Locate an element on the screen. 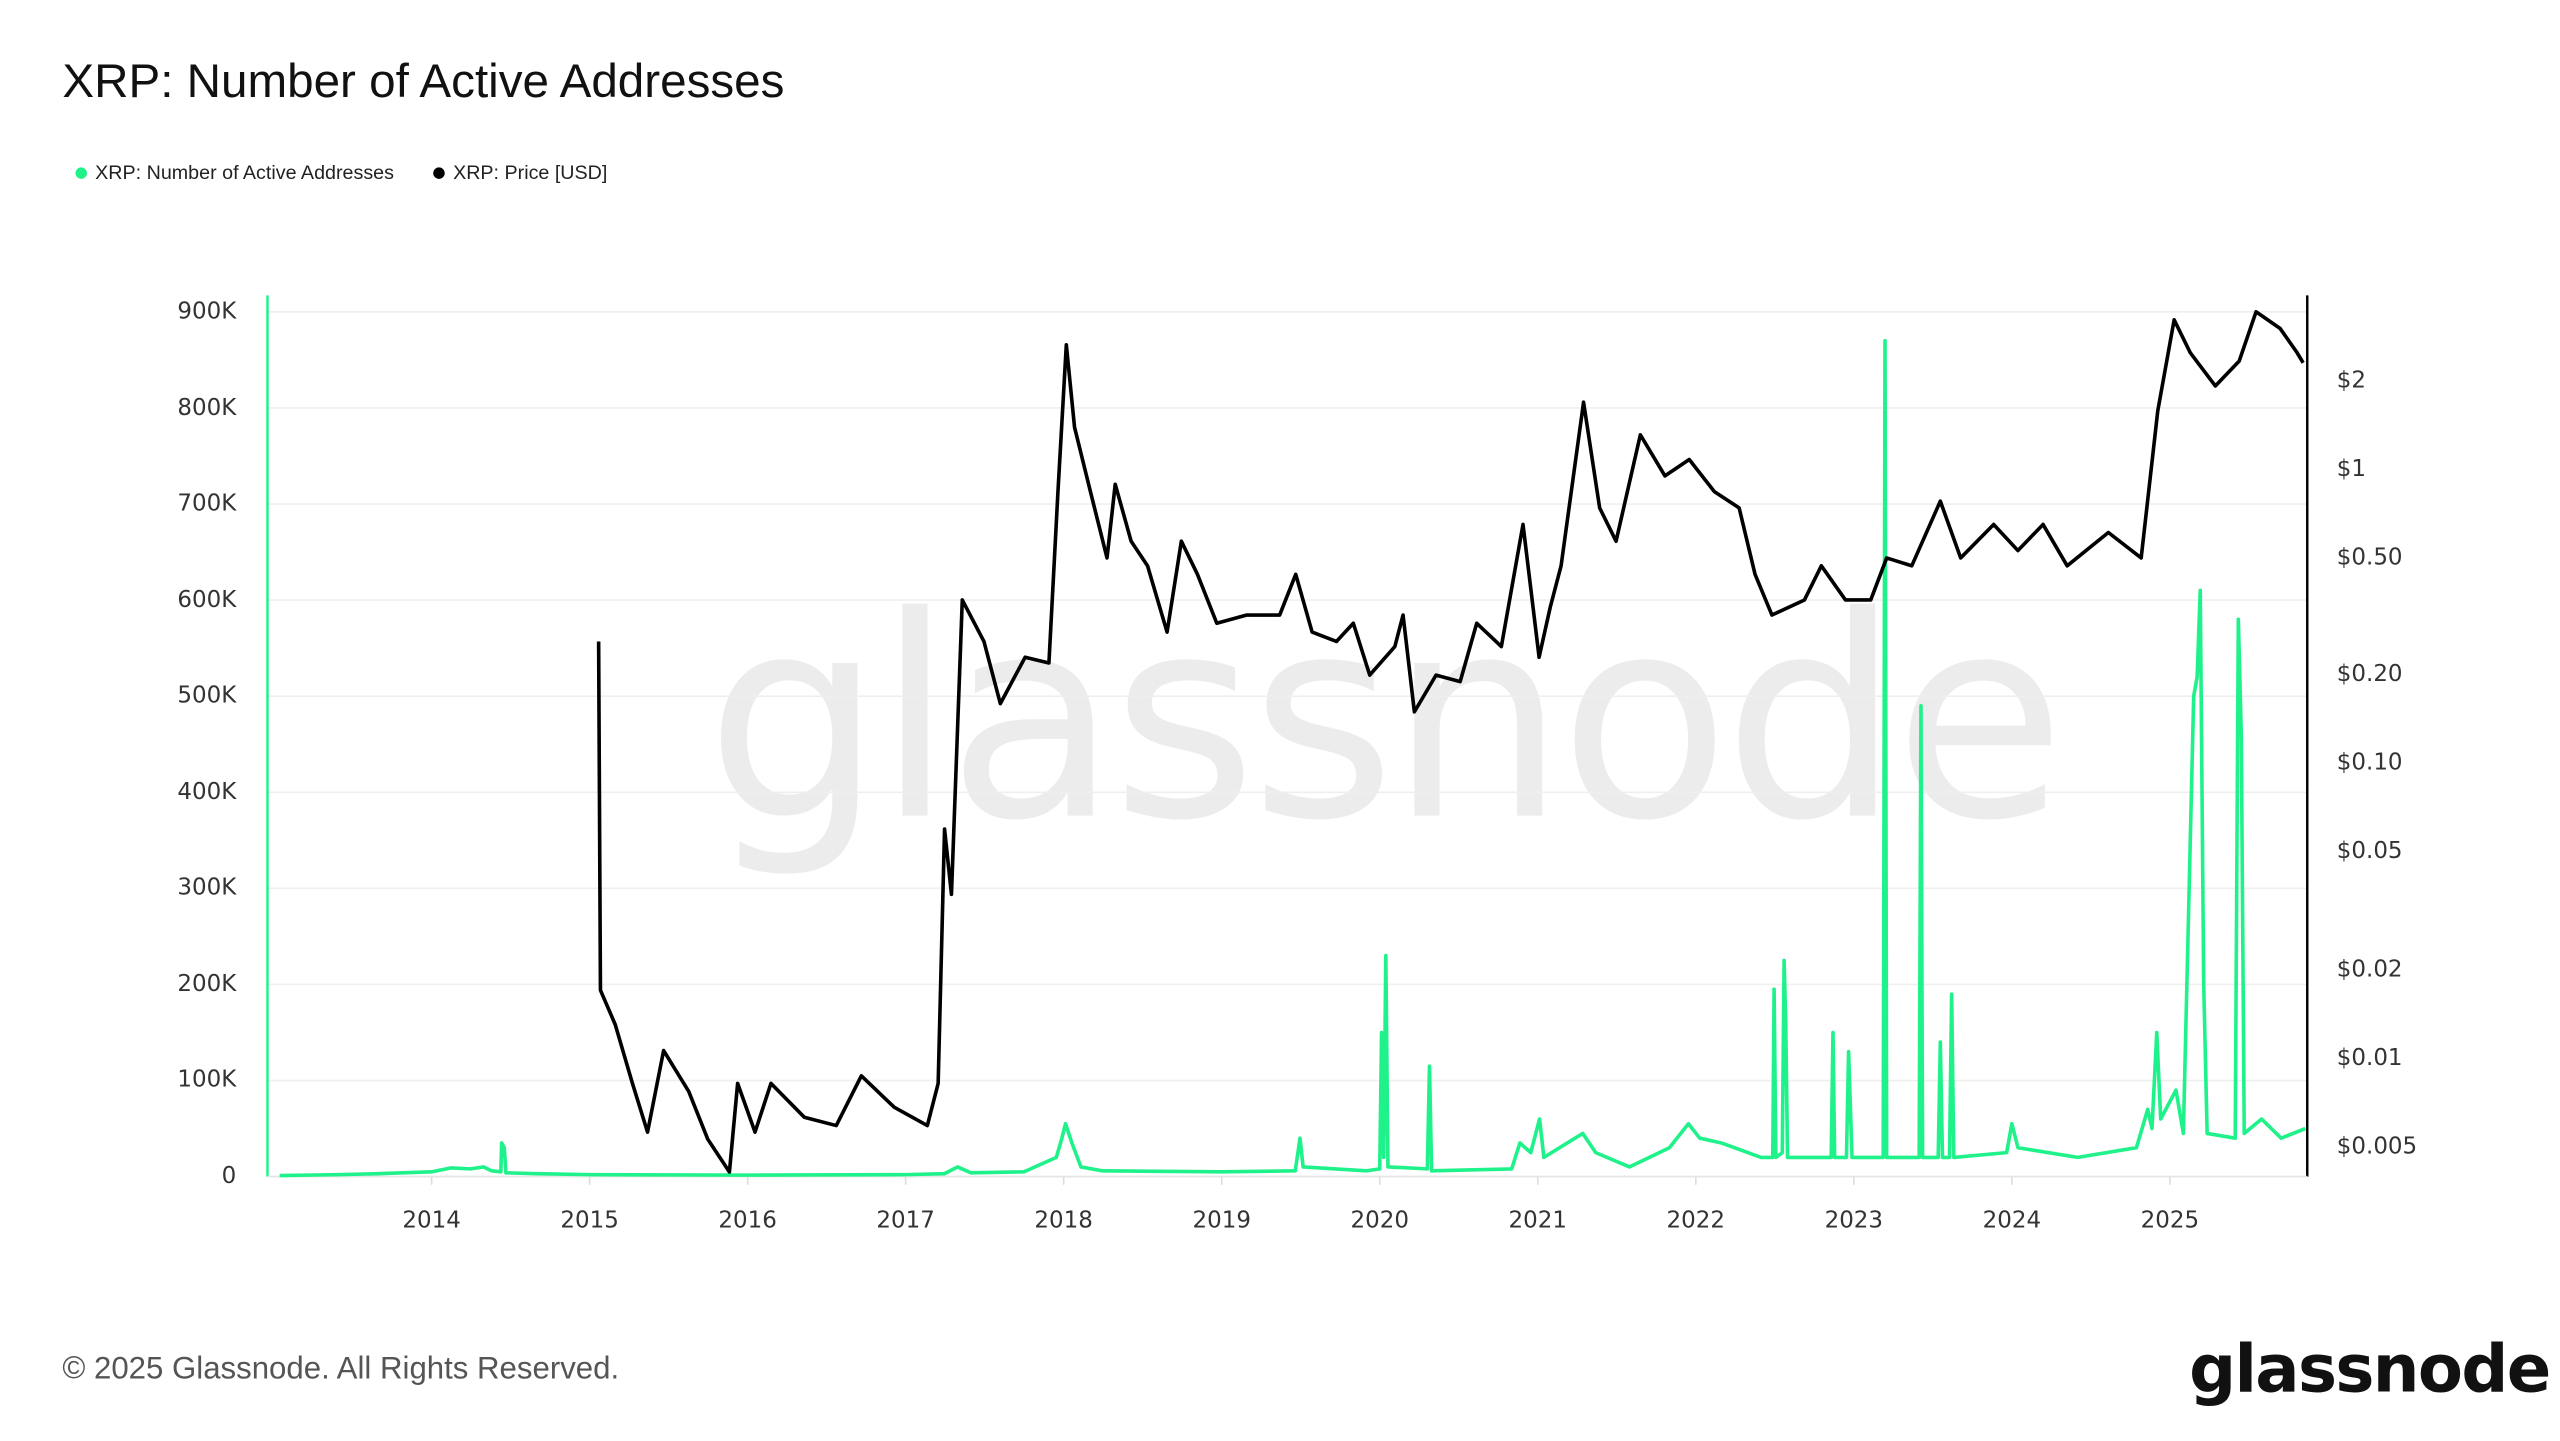 The width and height of the screenshot is (2560, 1441). y-right-tick-label: $0.02 is located at coordinates (2369, 969).